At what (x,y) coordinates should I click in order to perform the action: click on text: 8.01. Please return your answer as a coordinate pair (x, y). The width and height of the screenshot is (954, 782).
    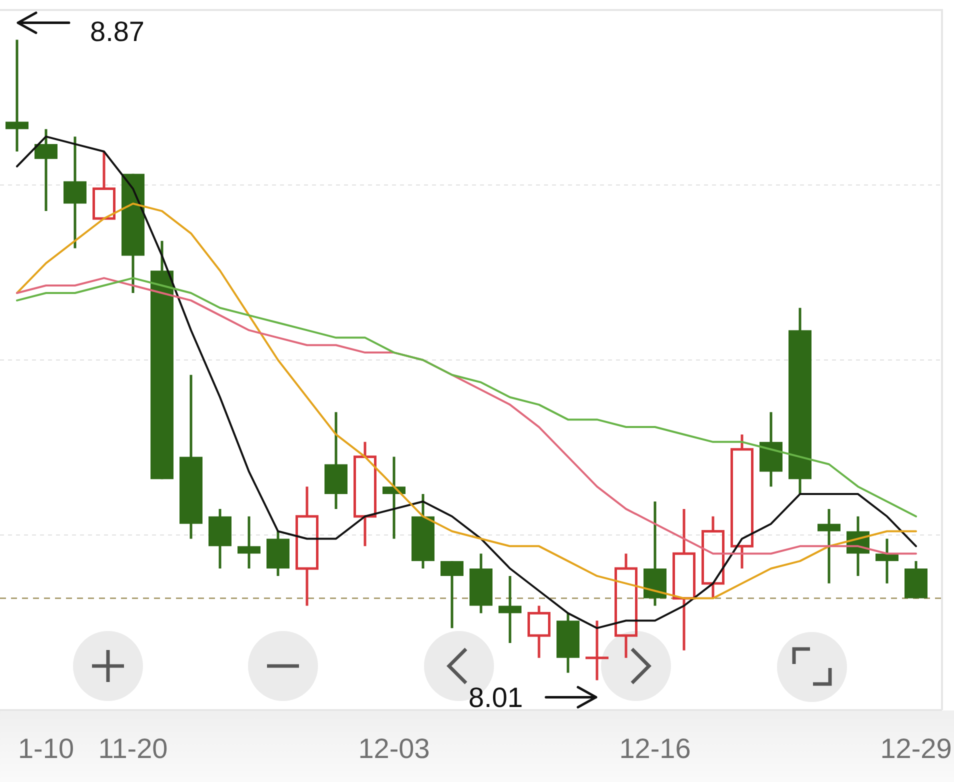
    Looking at the image, I should click on (495, 697).